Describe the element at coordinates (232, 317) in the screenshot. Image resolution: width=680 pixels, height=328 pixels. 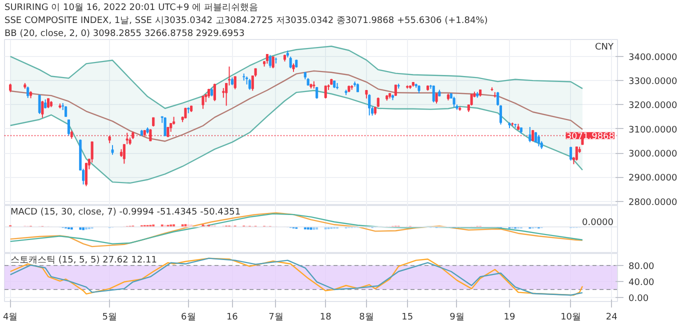
I see `x-tick-label: 16` at that location.